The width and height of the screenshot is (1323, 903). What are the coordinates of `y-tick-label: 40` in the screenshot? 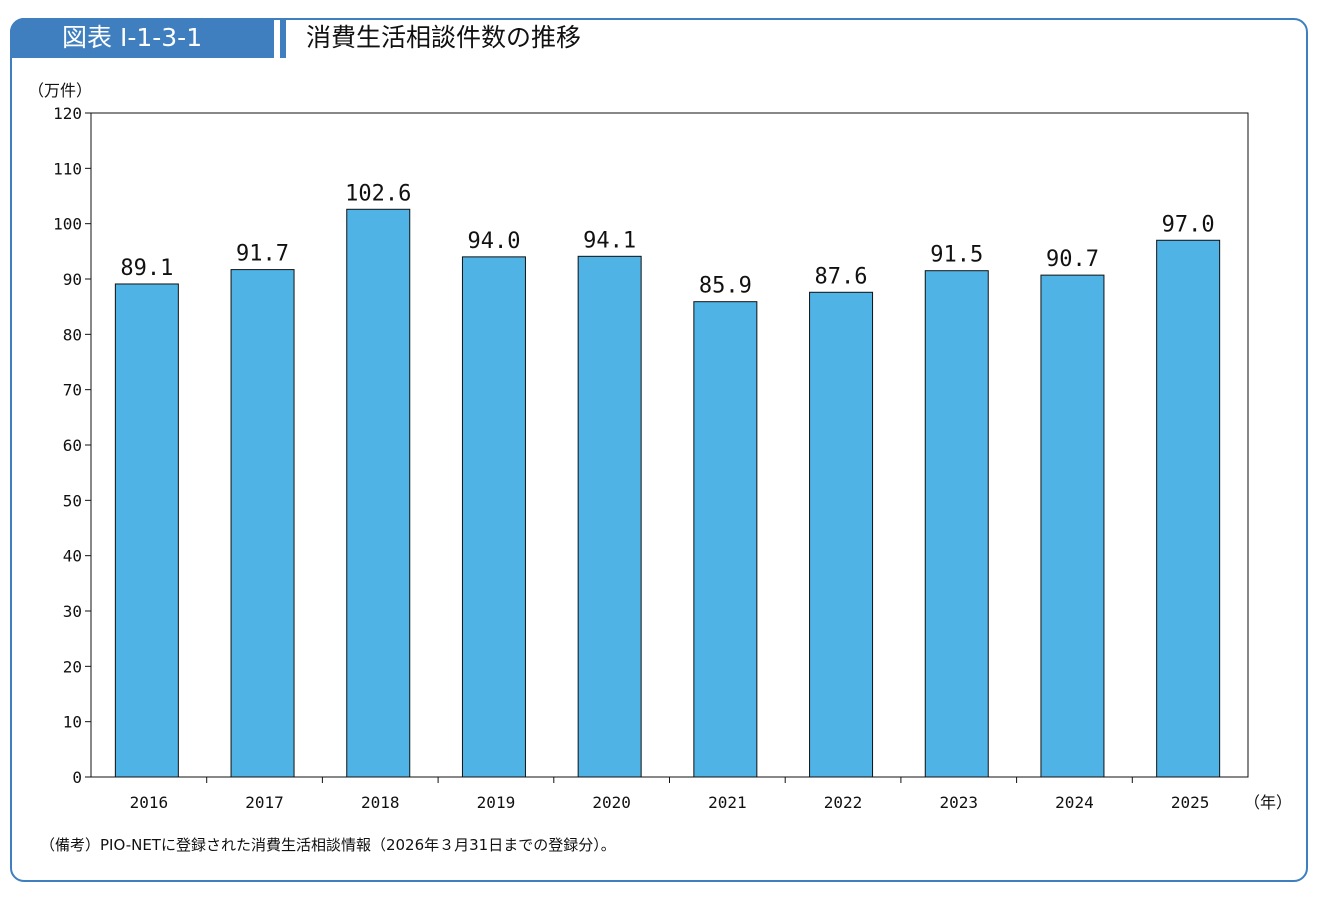 It's located at (72, 556).